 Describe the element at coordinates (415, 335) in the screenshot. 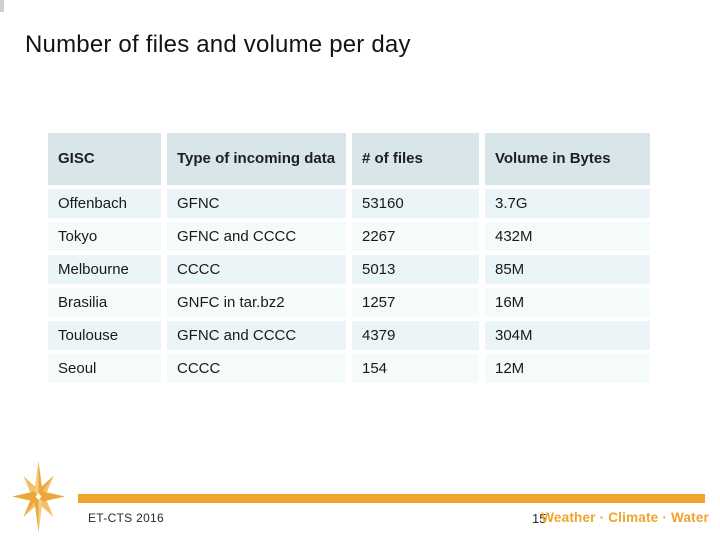

I see `table-cell: 4379` at that location.